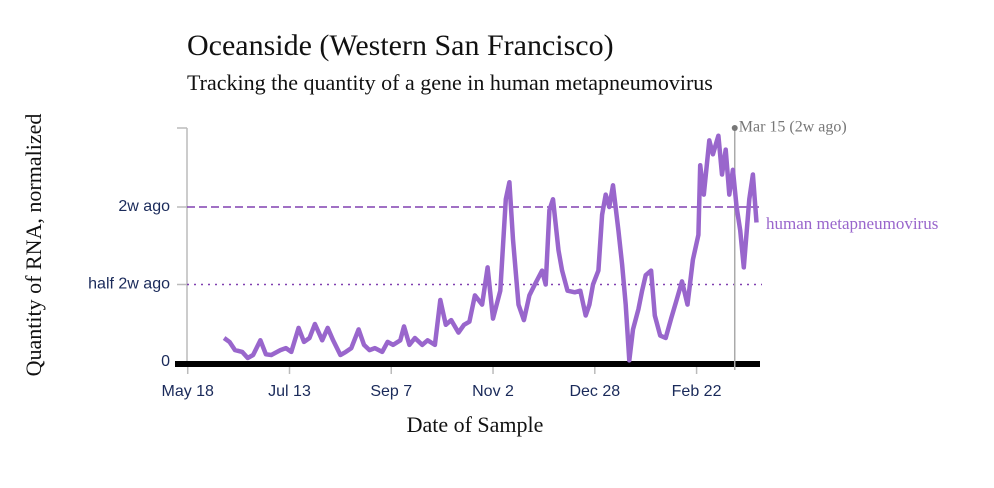  I want to click on legend-label: human metapneumovirus, so click(852, 223).